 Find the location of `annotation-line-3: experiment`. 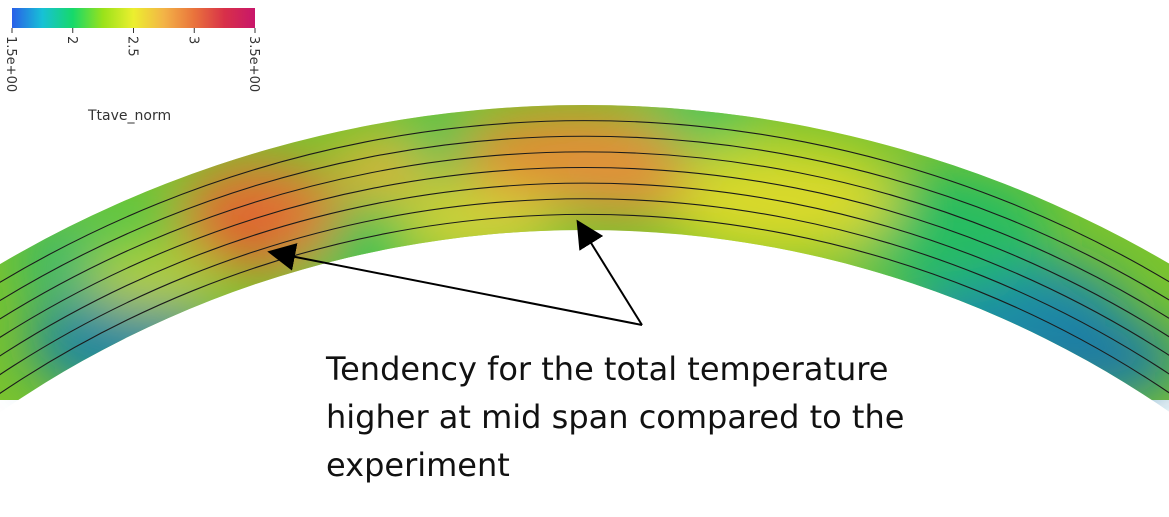

annotation-line-3: experiment is located at coordinates (418, 465).